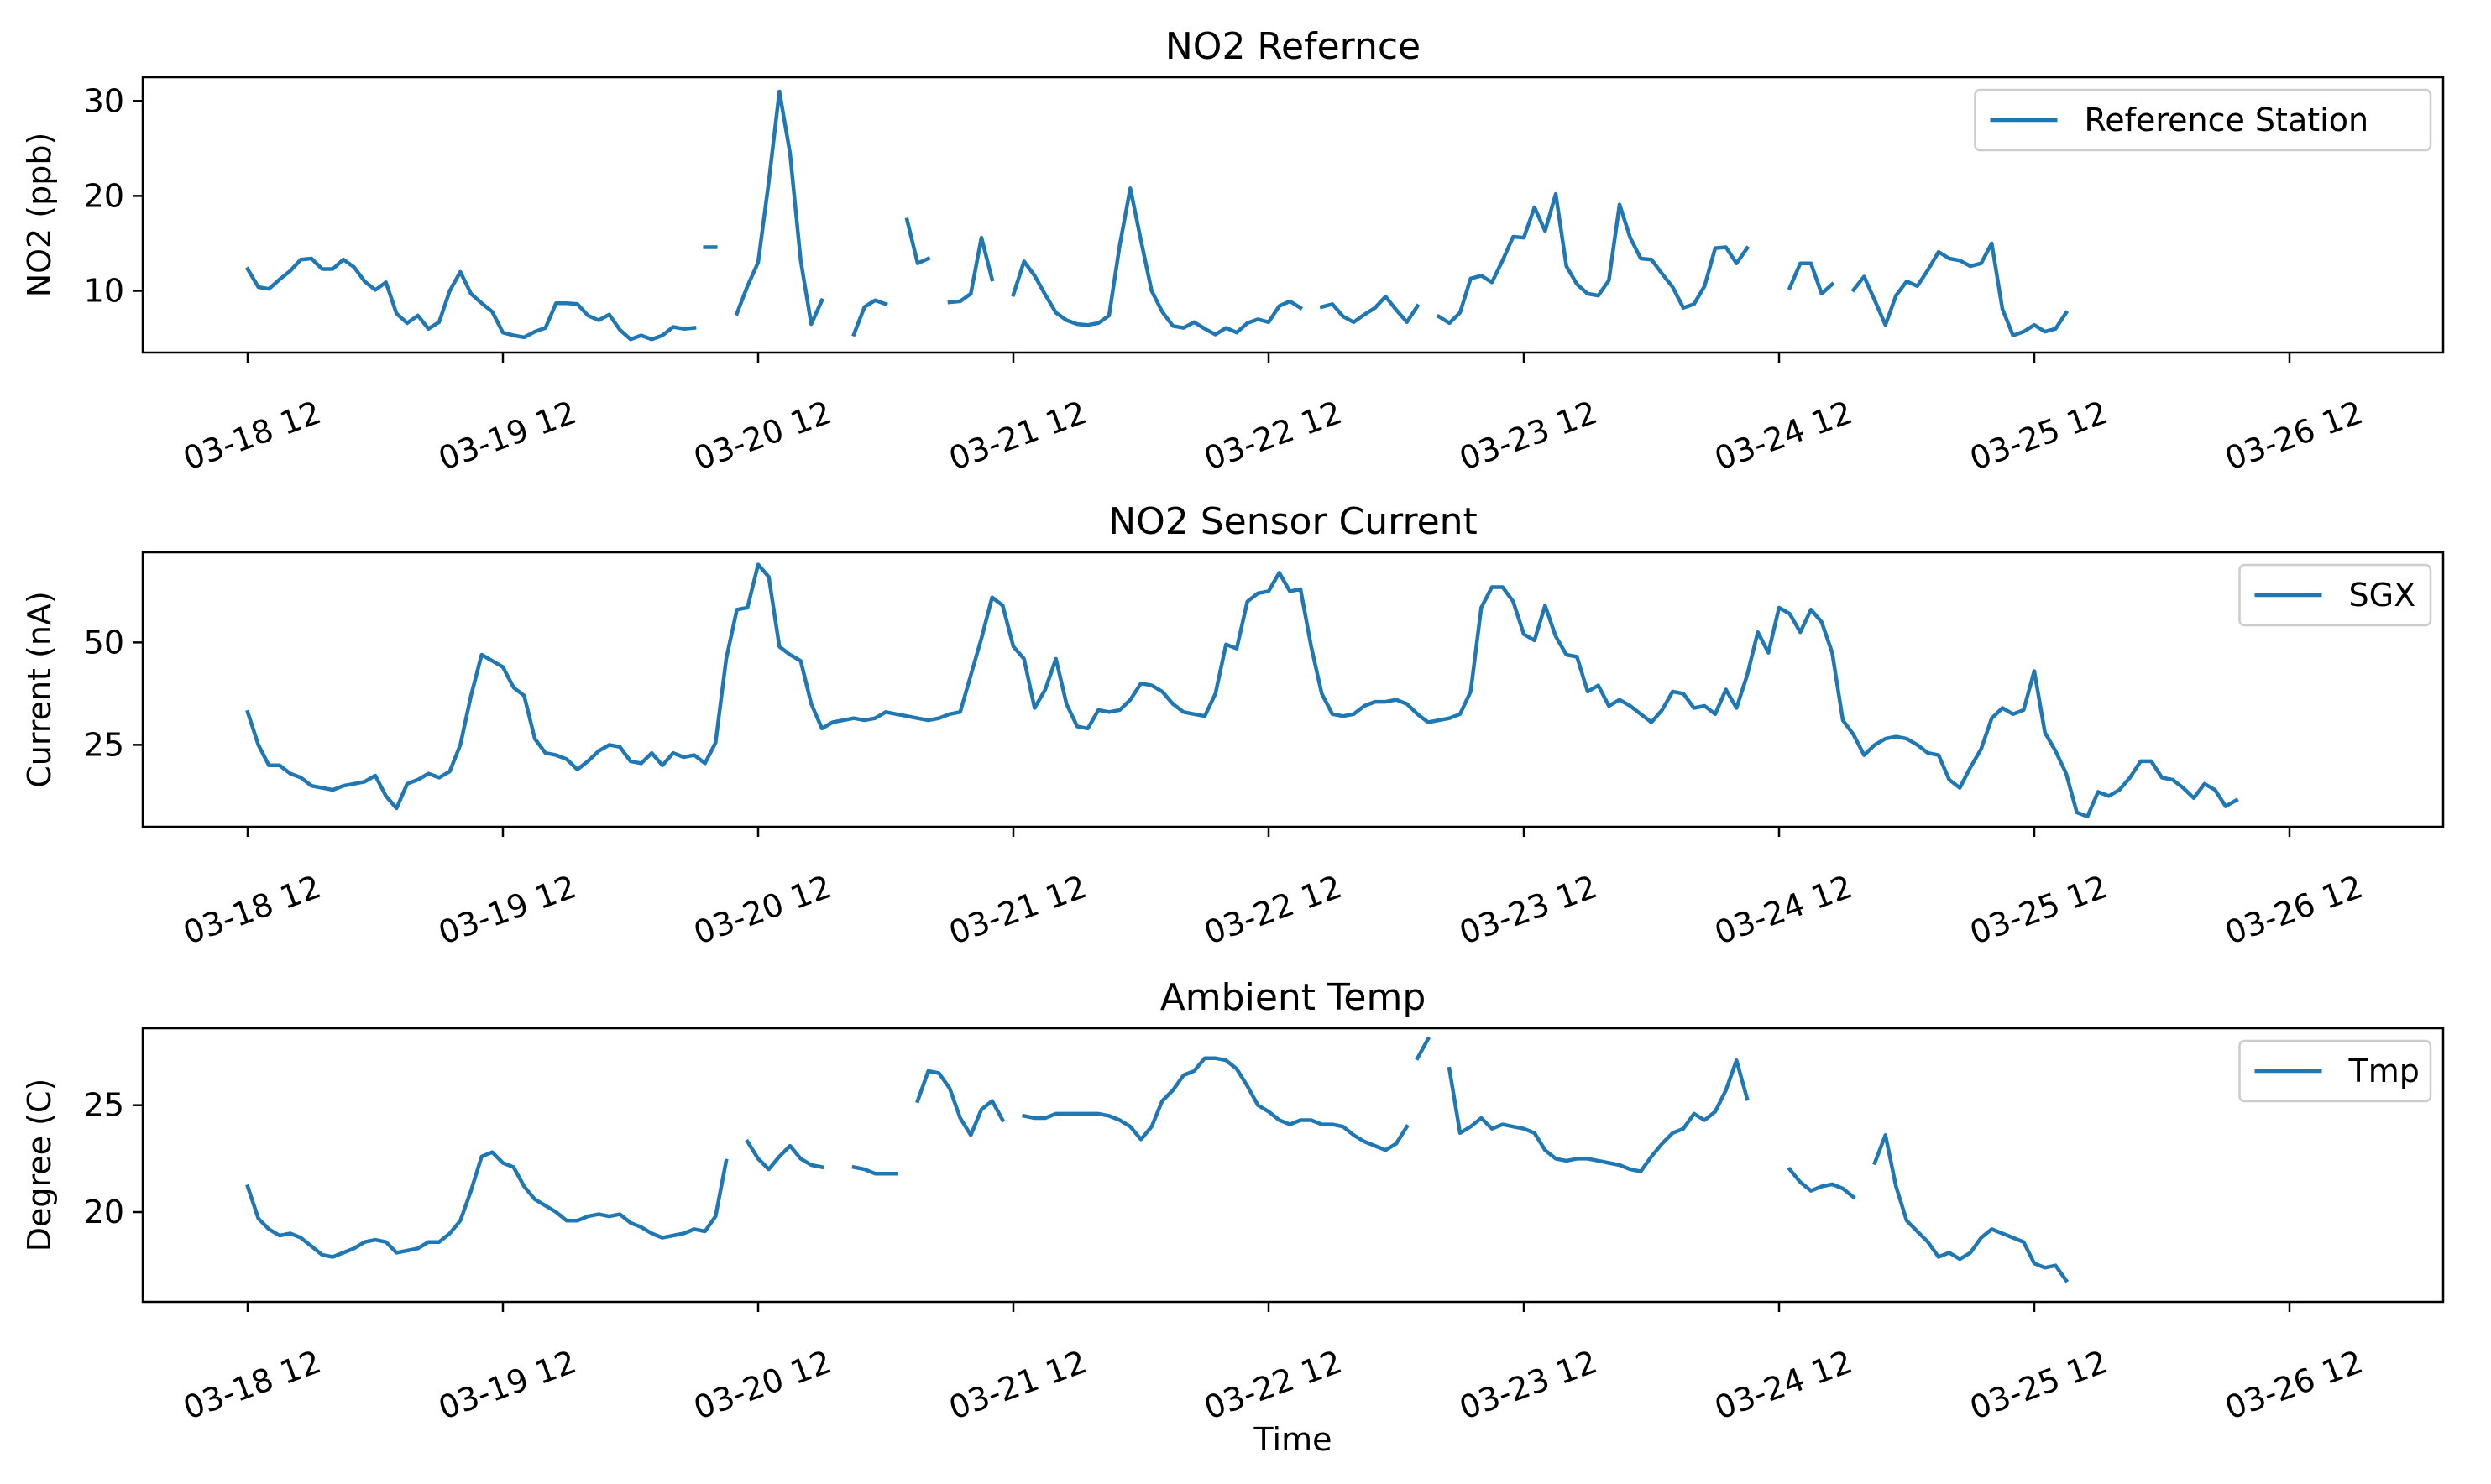  What do you see at coordinates (39, 689) in the screenshot?
I see `y-axis-label: Current (nA)` at bounding box center [39, 689].